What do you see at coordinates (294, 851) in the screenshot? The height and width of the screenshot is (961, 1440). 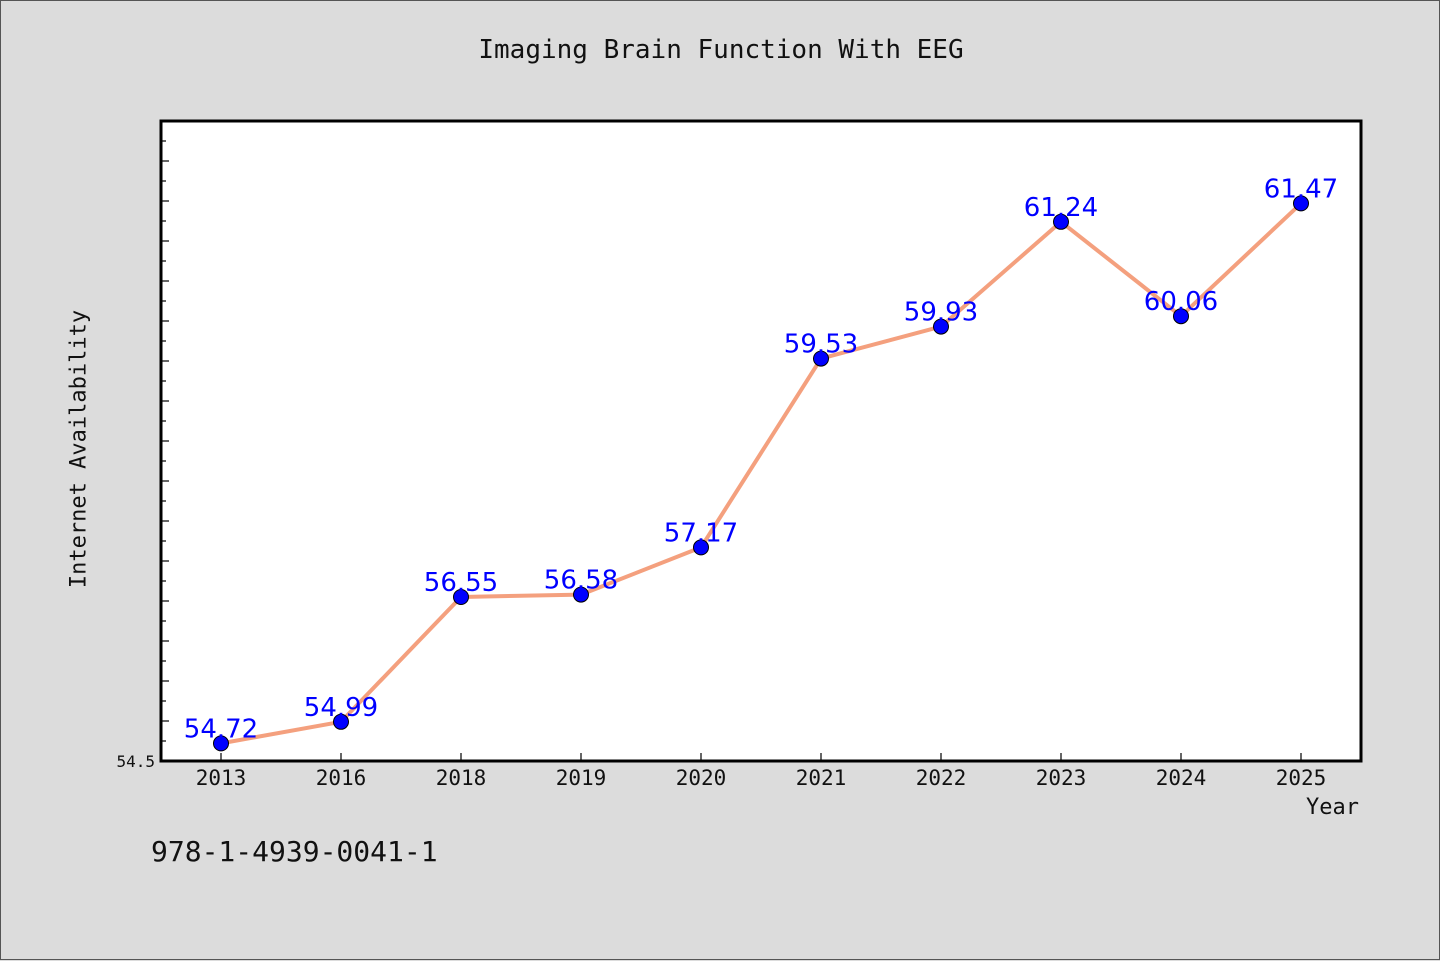 I see `isbn-text: 978-1-4939-0041-1` at bounding box center [294, 851].